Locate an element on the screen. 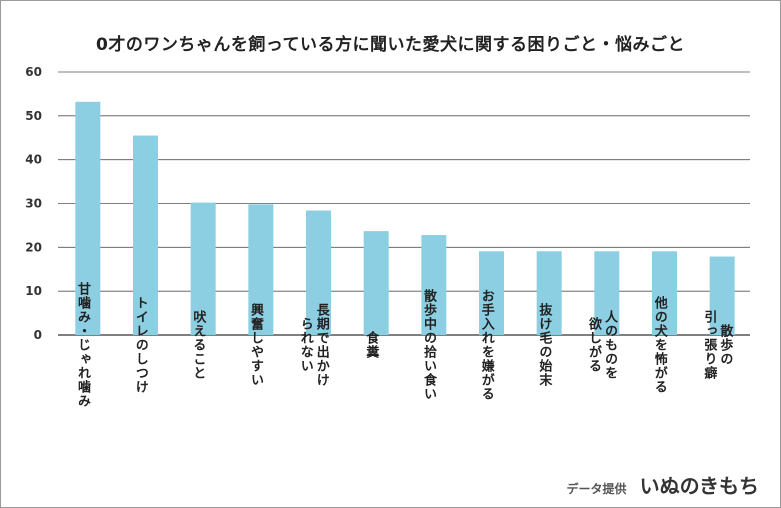  y-tick-label: 20 is located at coordinates (33, 247).